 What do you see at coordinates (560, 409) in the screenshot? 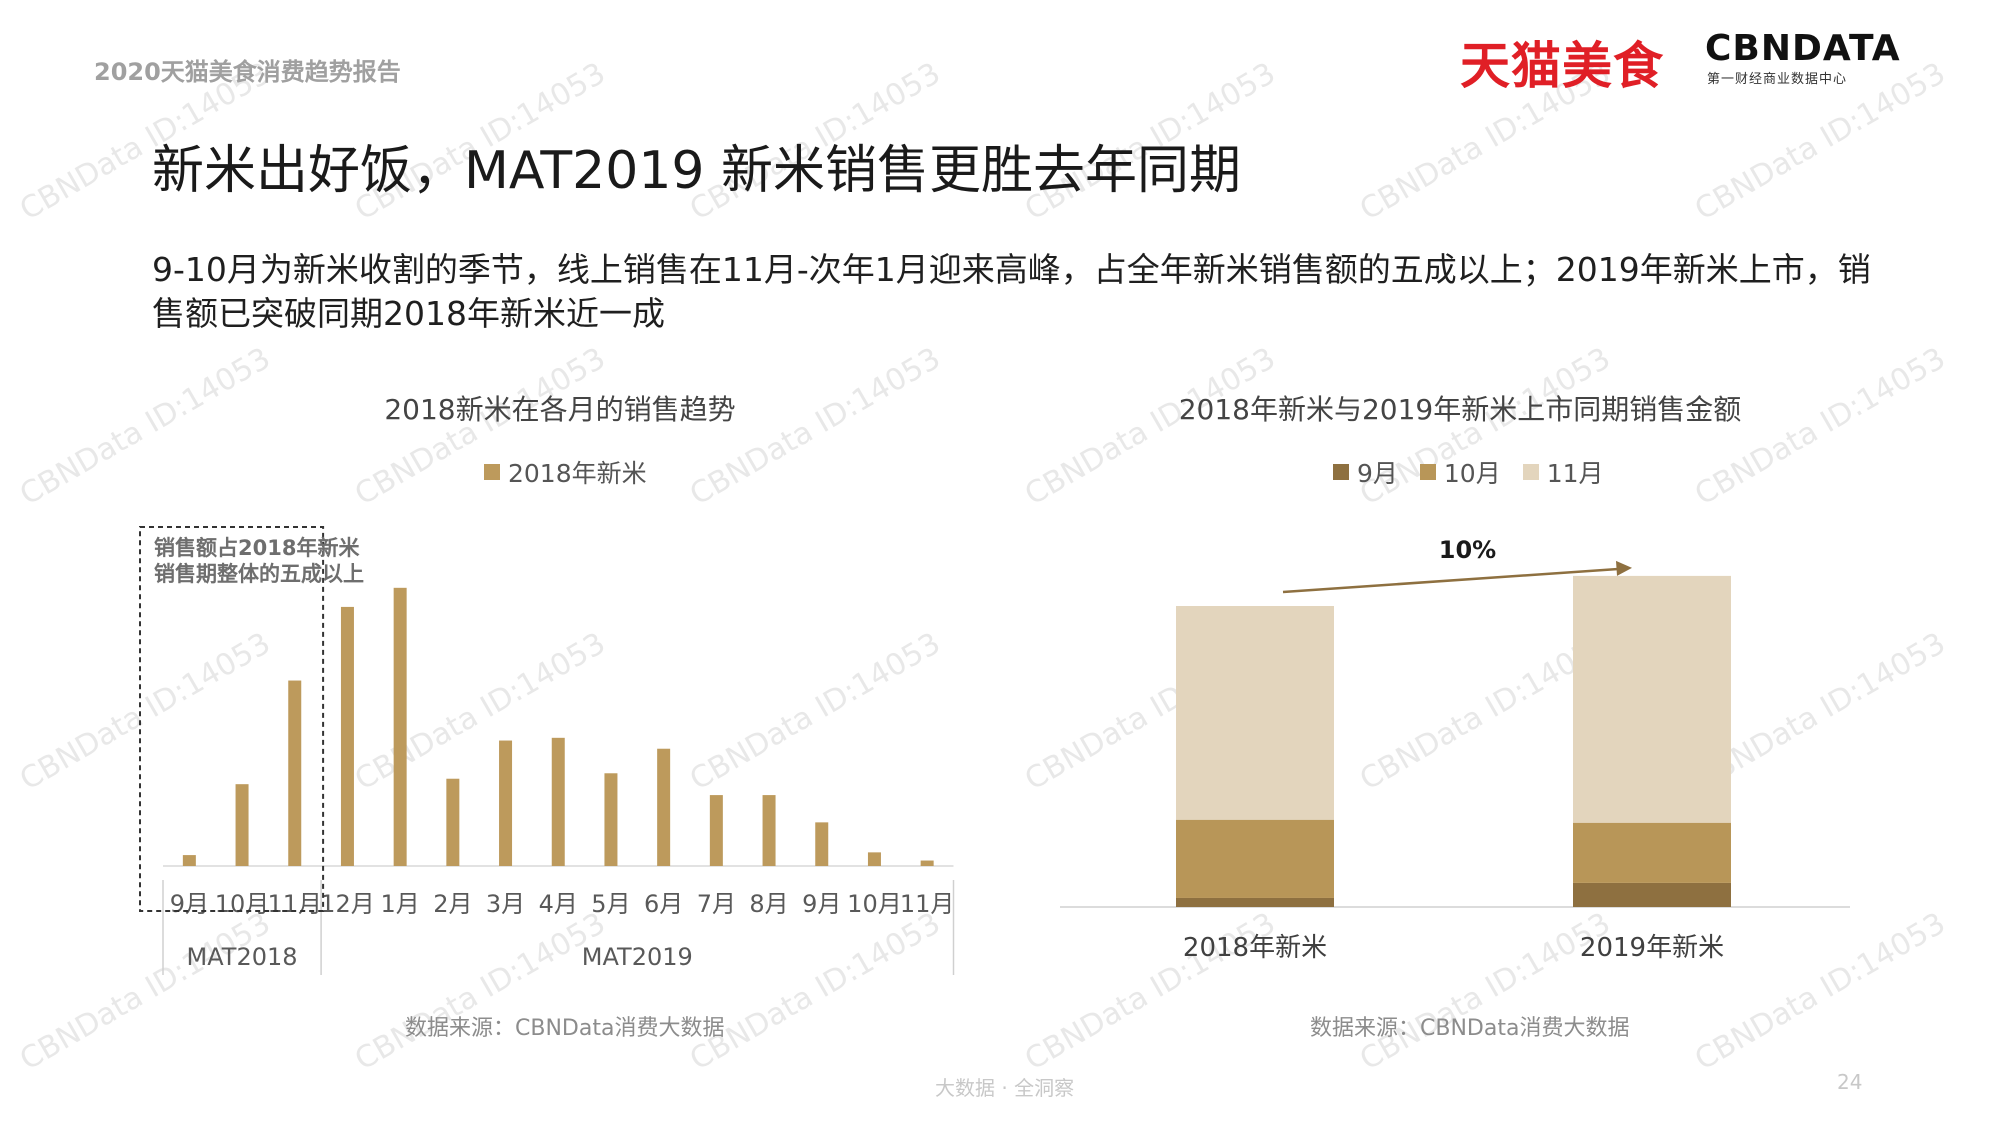
I see `chart1-title: 2018新米在各月的销售趋势` at bounding box center [560, 409].